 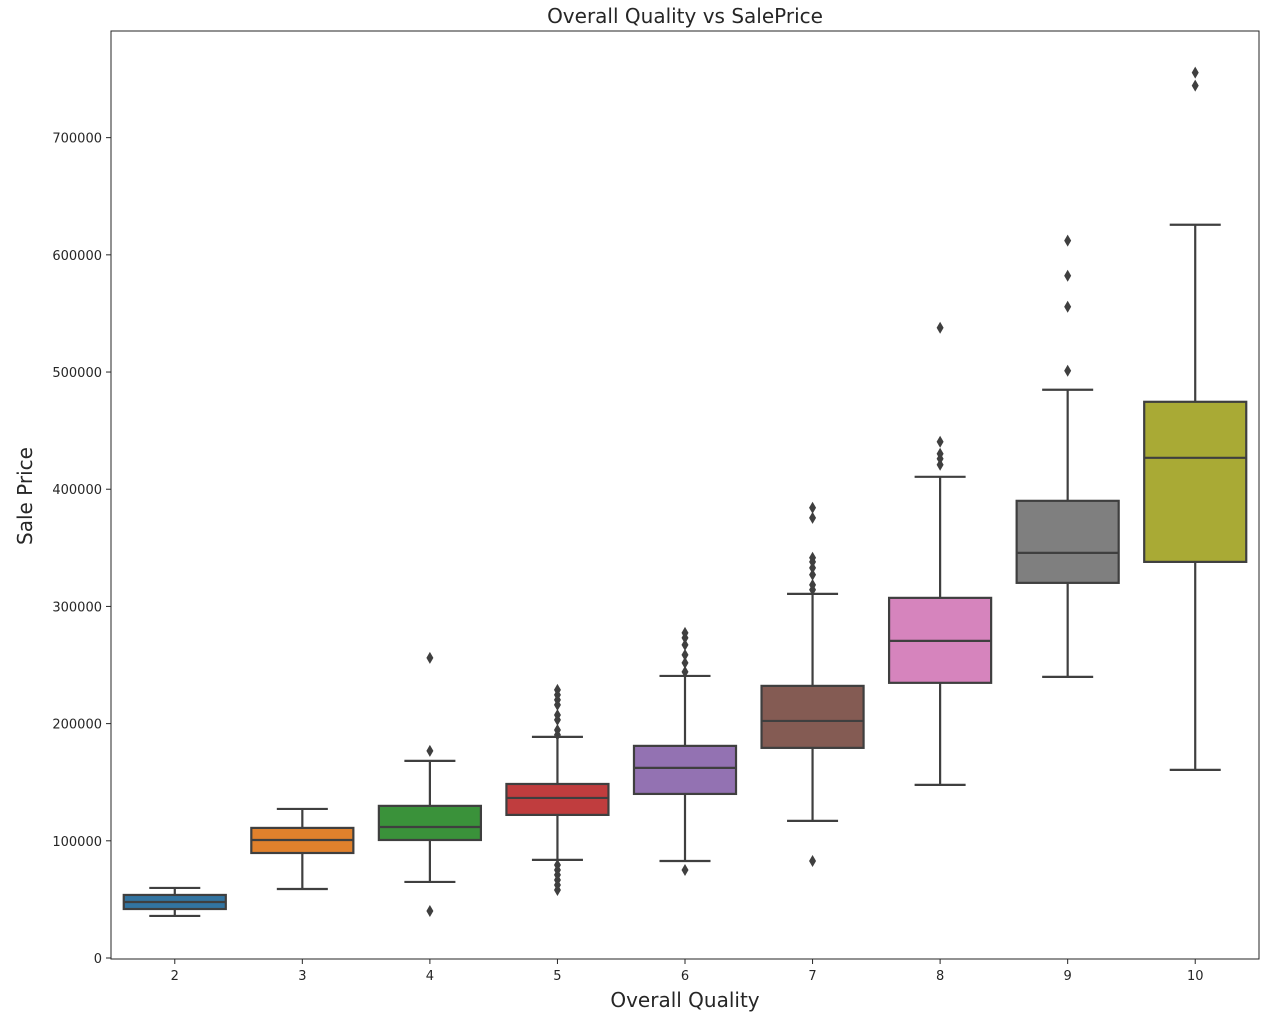 What do you see at coordinates (684, 1000) in the screenshot?
I see `x-axis-label: Overall Quality` at bounding box center [684, 1000].